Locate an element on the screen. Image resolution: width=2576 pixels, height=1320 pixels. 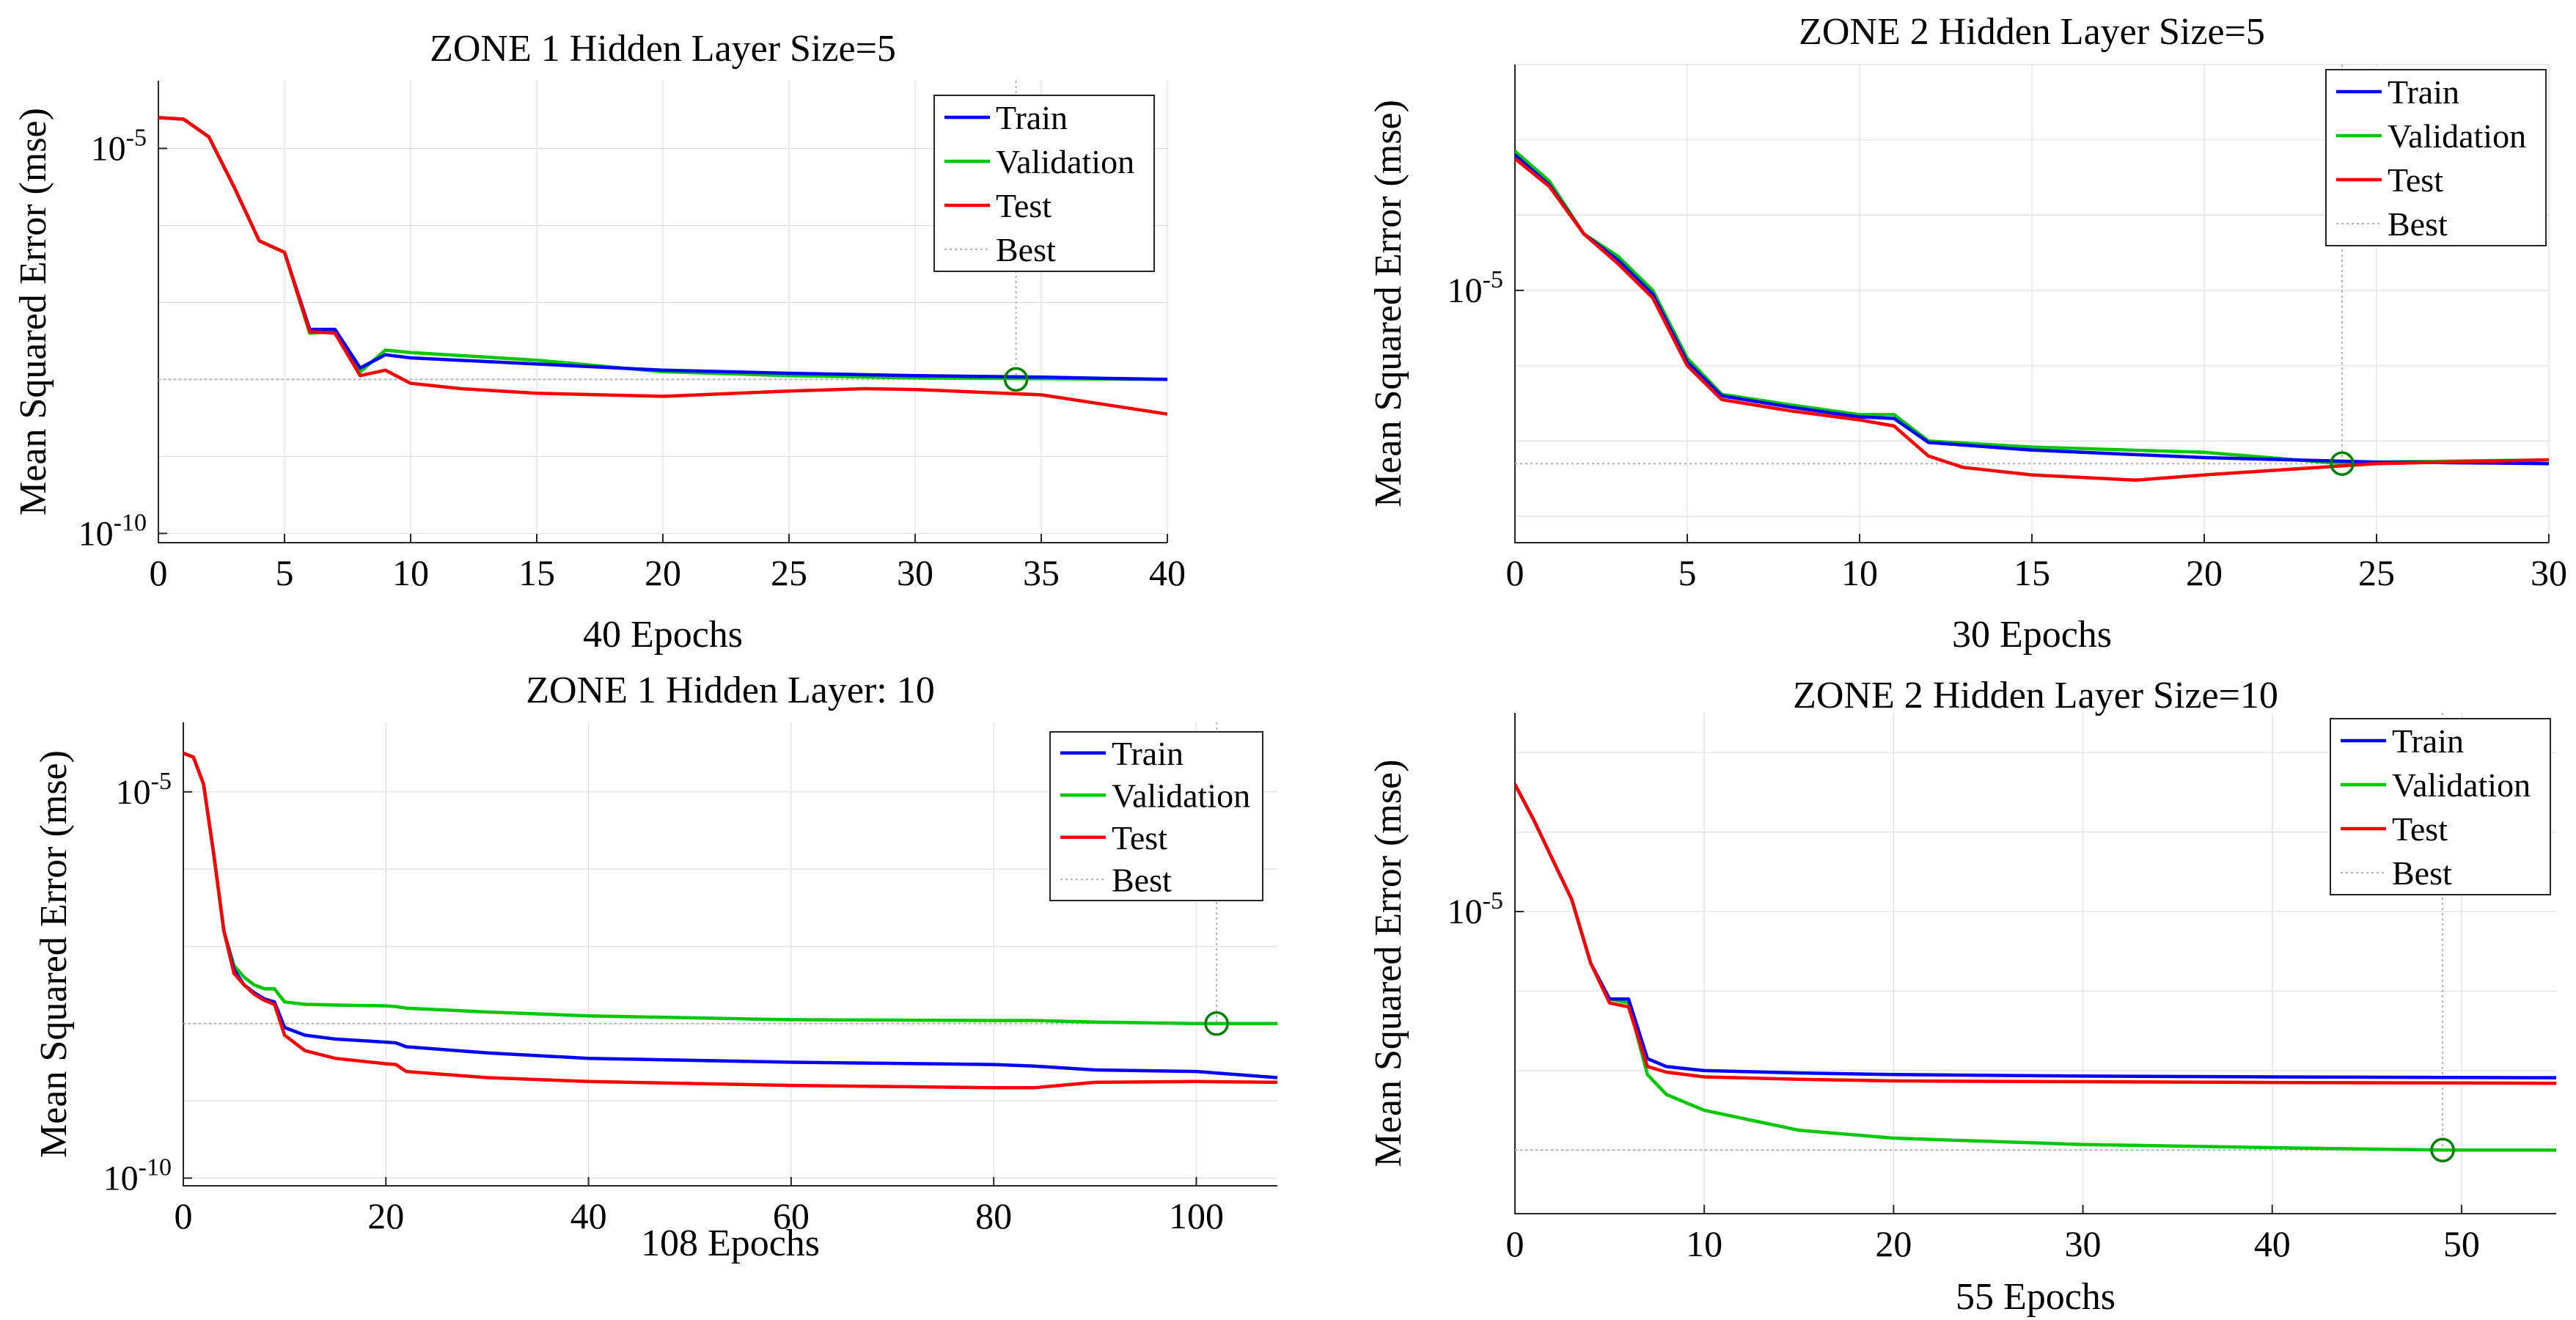
x-tick-label: 50 is located at coordinates (2461, 1243).